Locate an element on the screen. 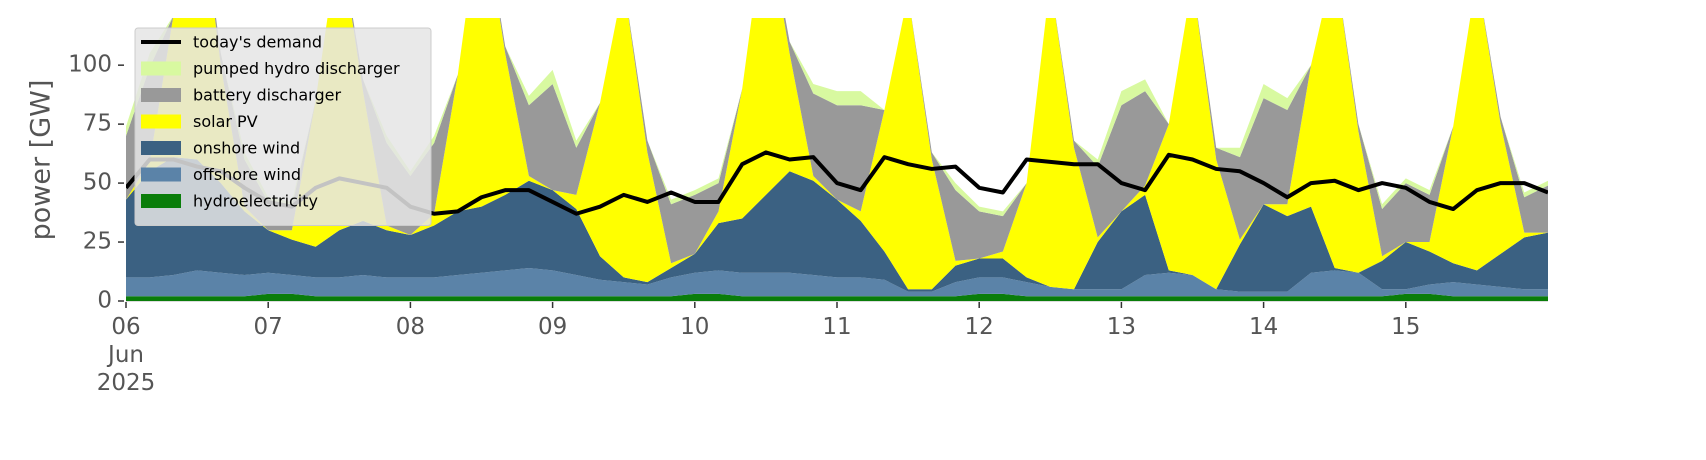 The height and width of the screenshot is (460, 1706). legend-label: hydroelectricity is located at coordinates (255, 201).